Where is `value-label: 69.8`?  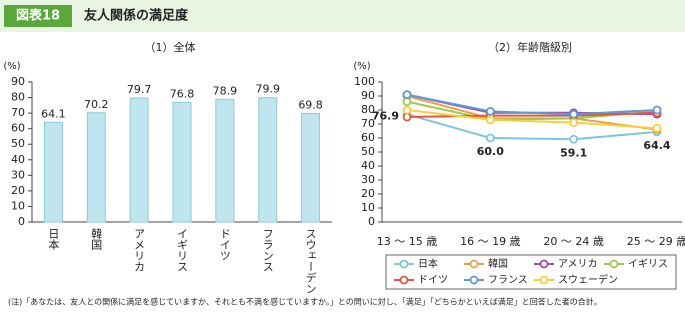
value-label: 69.8 is located at coordinates (310, 104).